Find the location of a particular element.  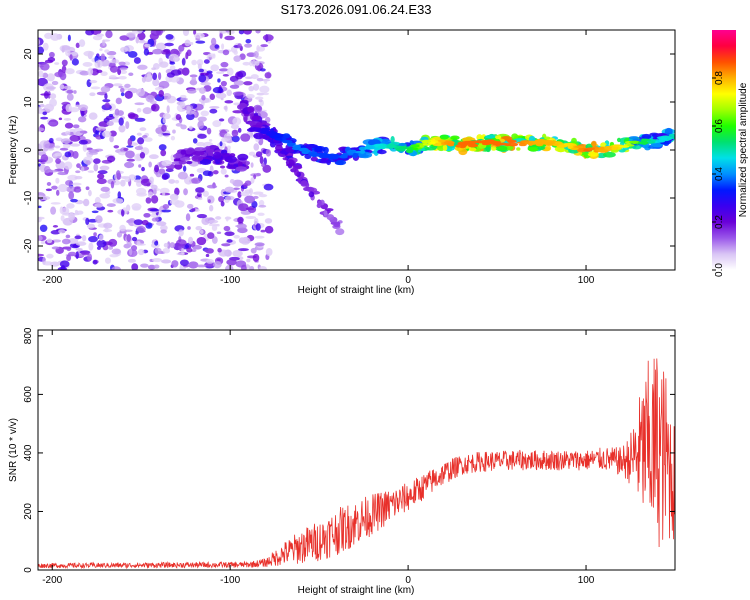

x-tick-label: 0 is located at coordinates (408, 280).